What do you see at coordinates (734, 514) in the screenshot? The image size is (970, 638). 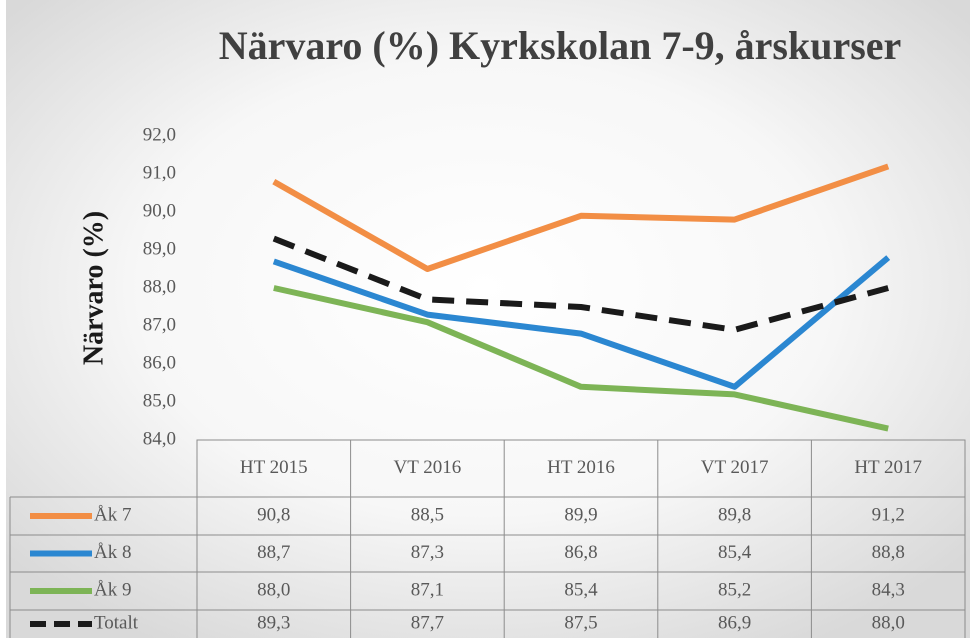 I see `table-cell: 89,8` at bounding box center [734, 514].